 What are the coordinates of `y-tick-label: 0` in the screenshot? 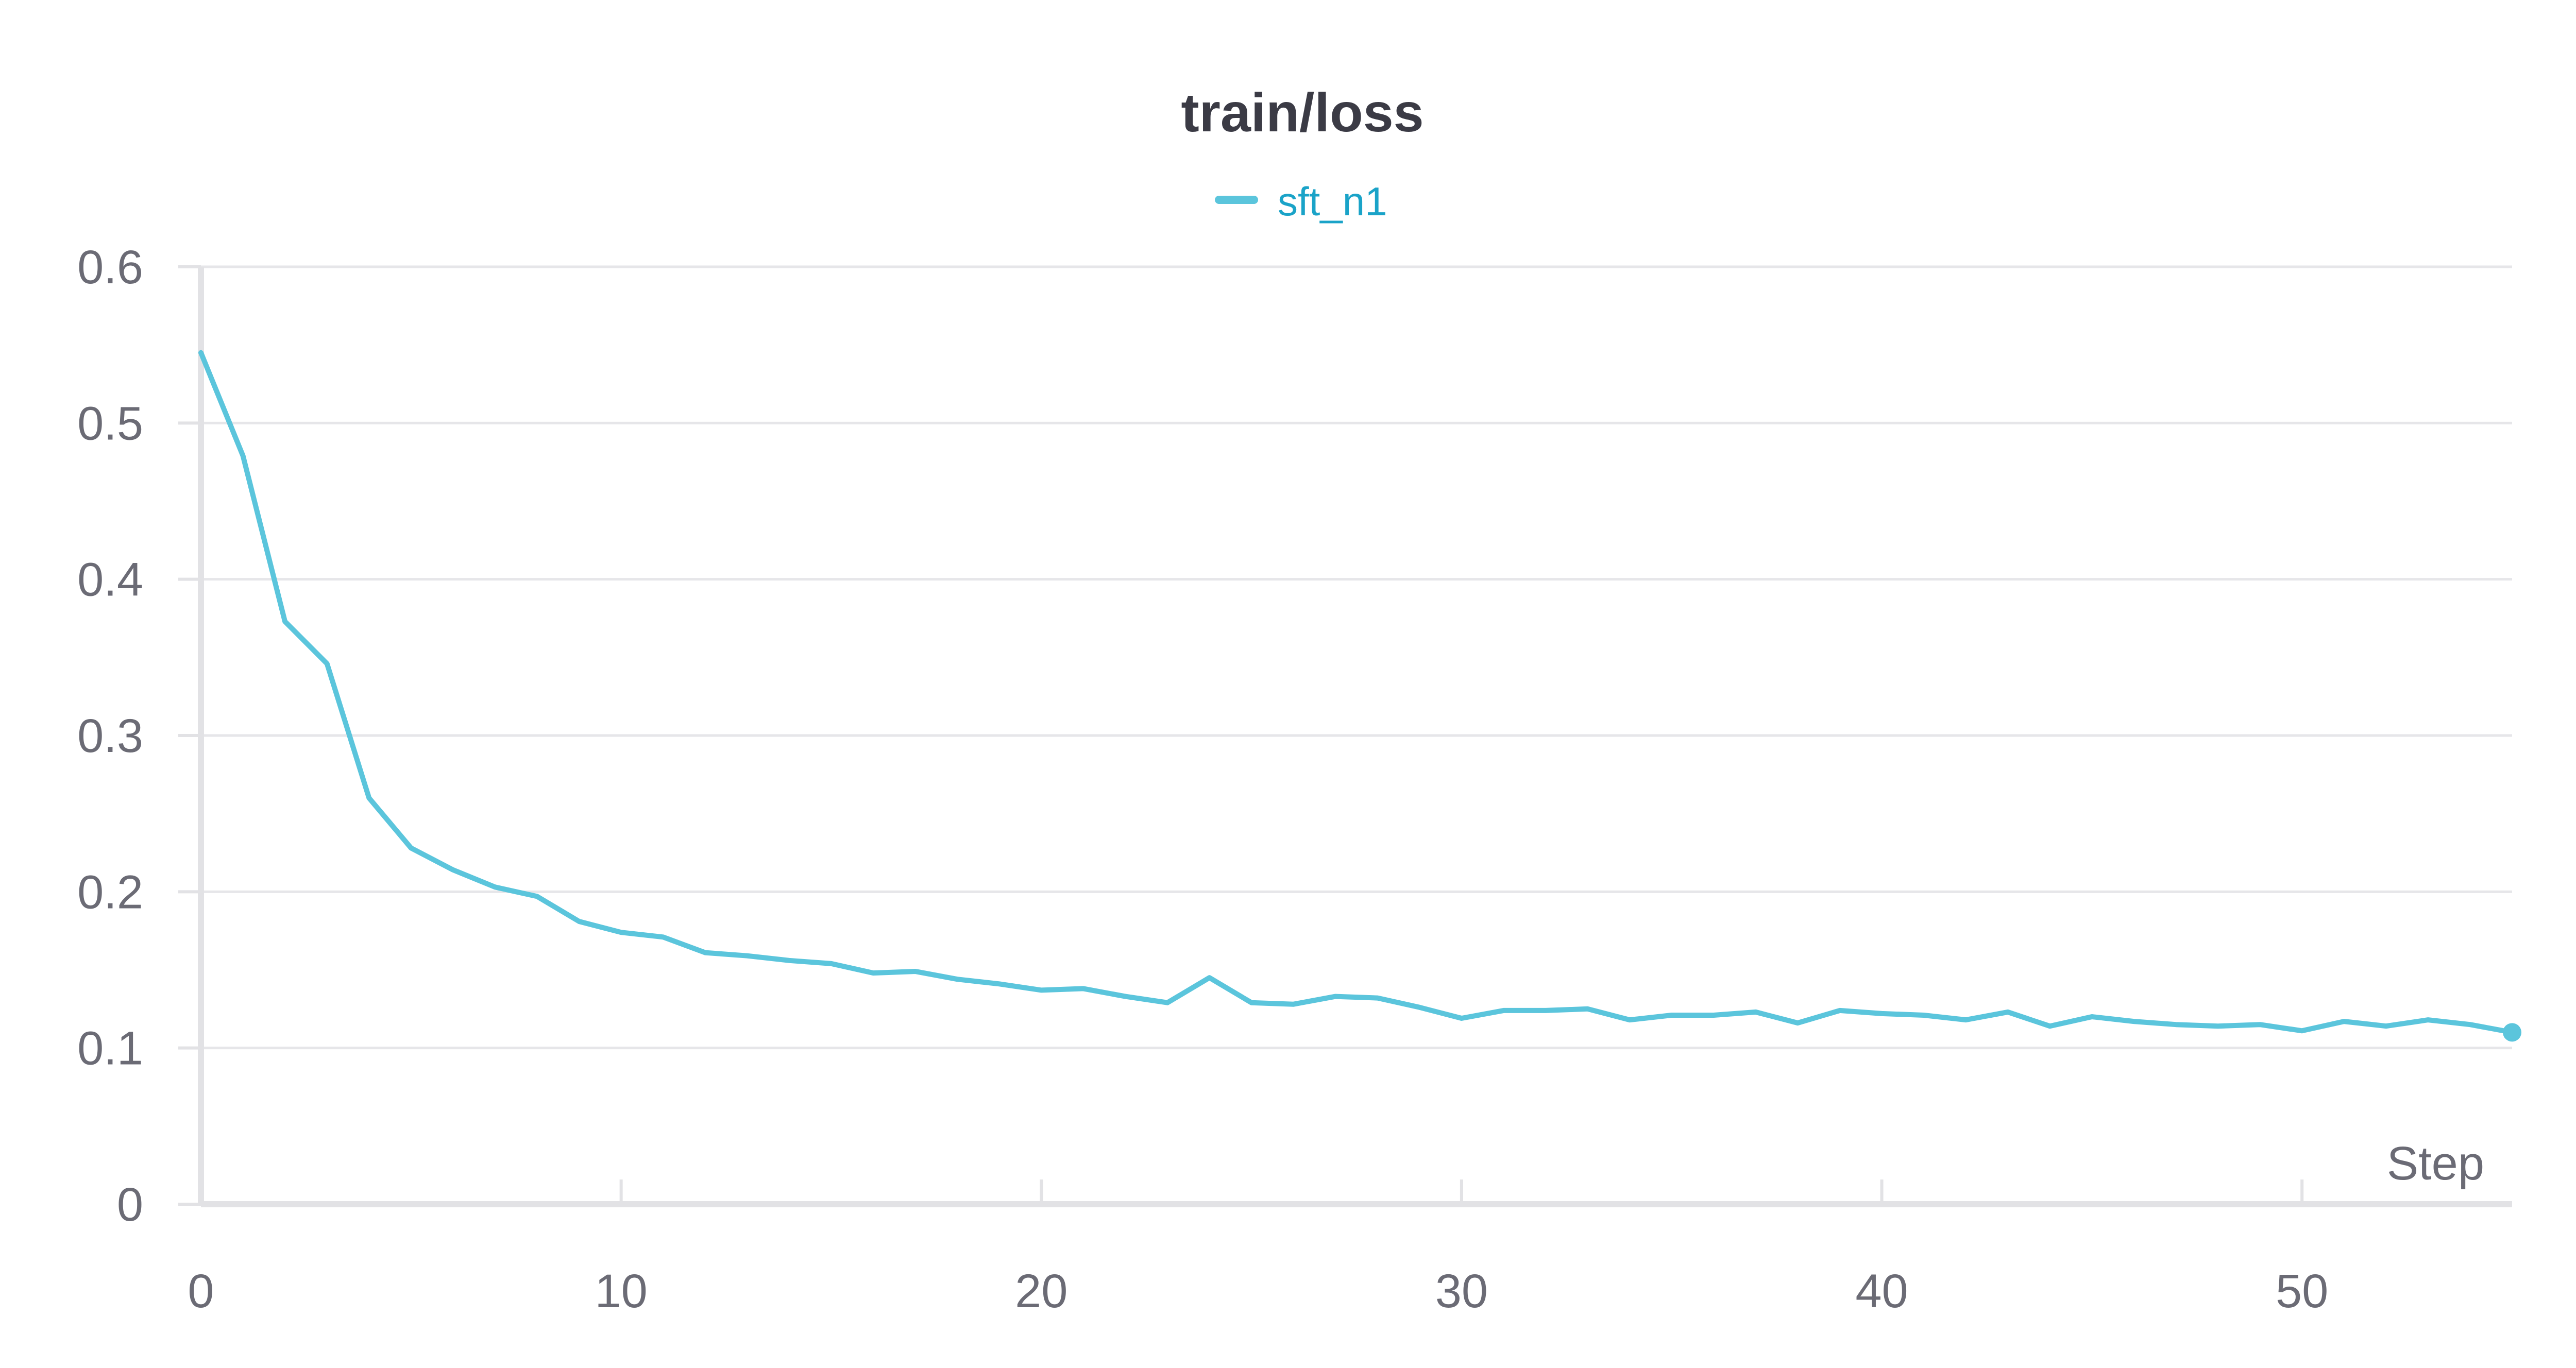 It's located at (130, 1204).